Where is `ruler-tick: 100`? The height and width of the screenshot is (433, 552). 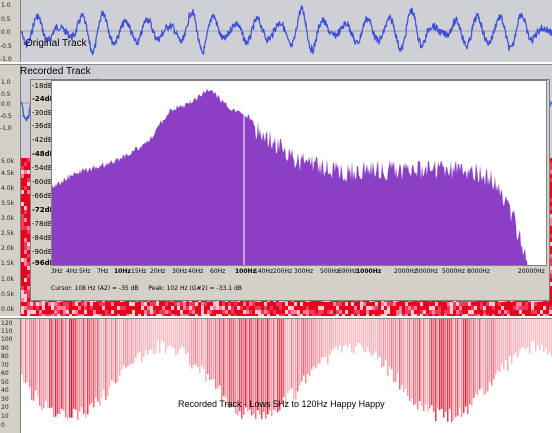
ruler-tick: 100 is located at coordinates (6, 339).